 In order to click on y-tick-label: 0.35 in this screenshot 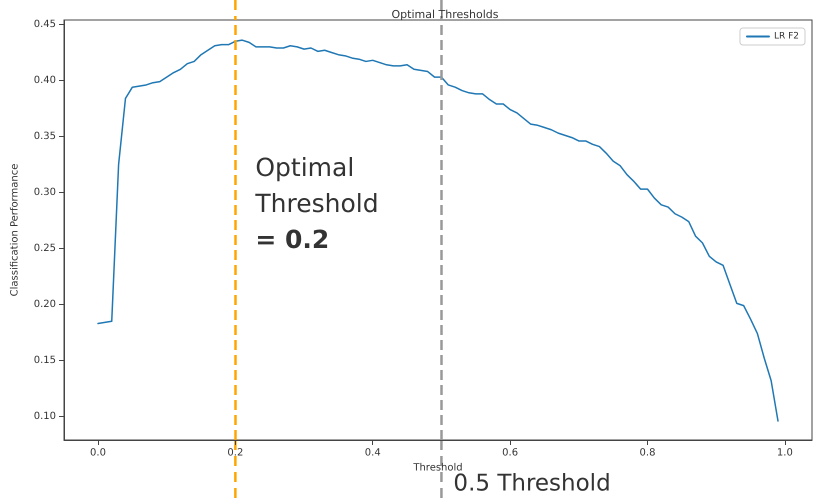, I will do `click(45, 136)`.